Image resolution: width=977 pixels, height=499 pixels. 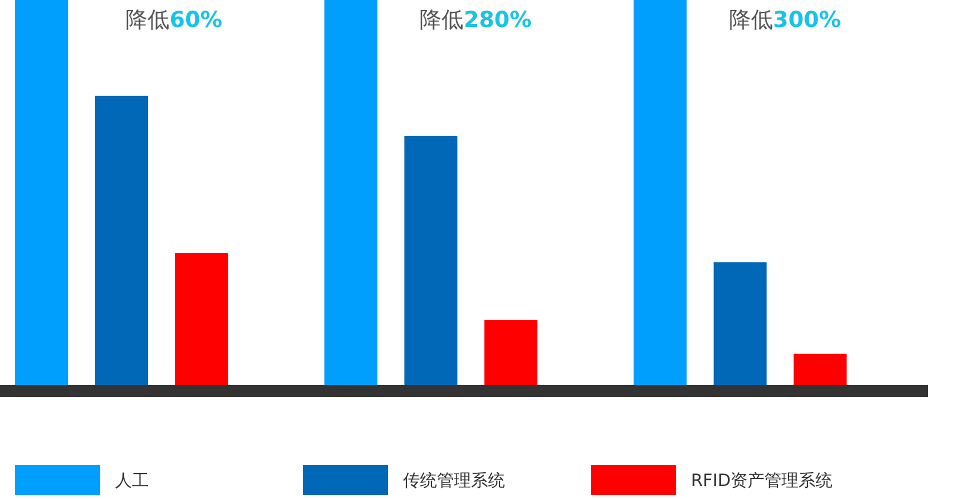 What do you see at coordinates (132, 481) in the screenshot?
I see `legend-label: 人工` at bounding box center [132, 481].